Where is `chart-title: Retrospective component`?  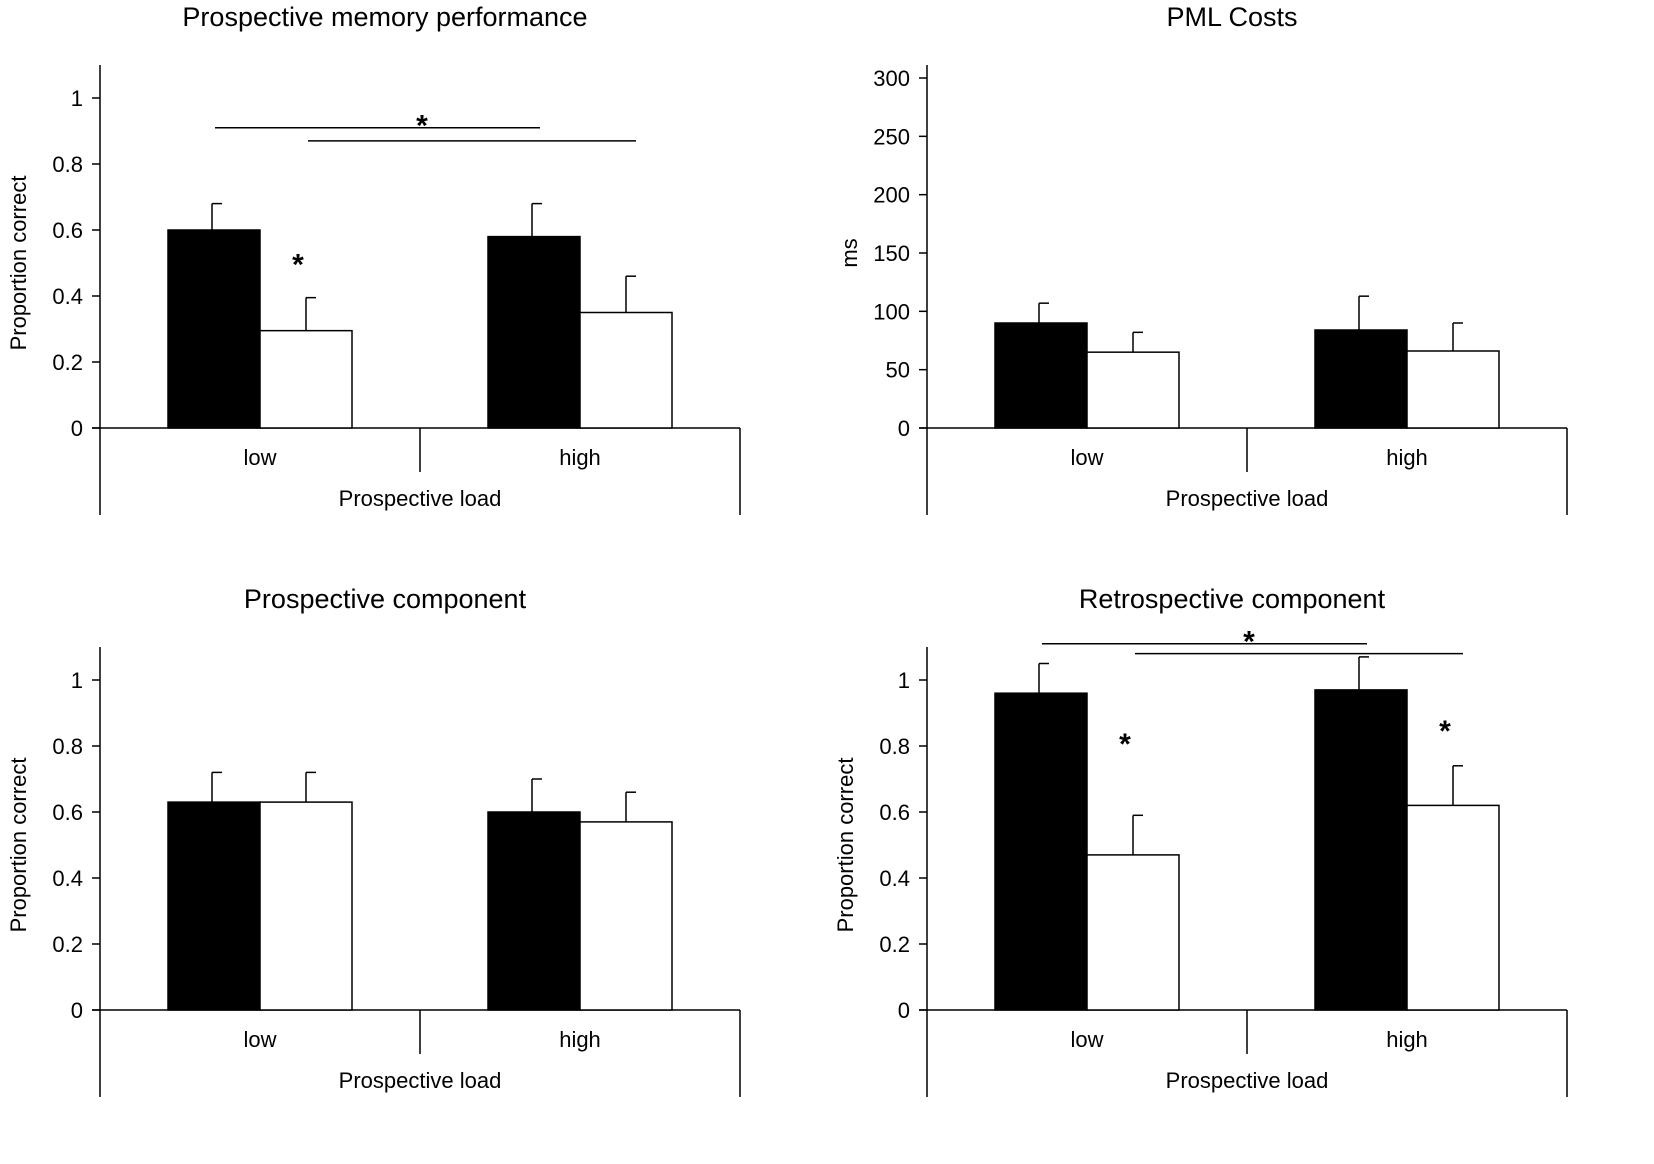 chart-title: Retrospective component is located at coordinates (1232, 599).